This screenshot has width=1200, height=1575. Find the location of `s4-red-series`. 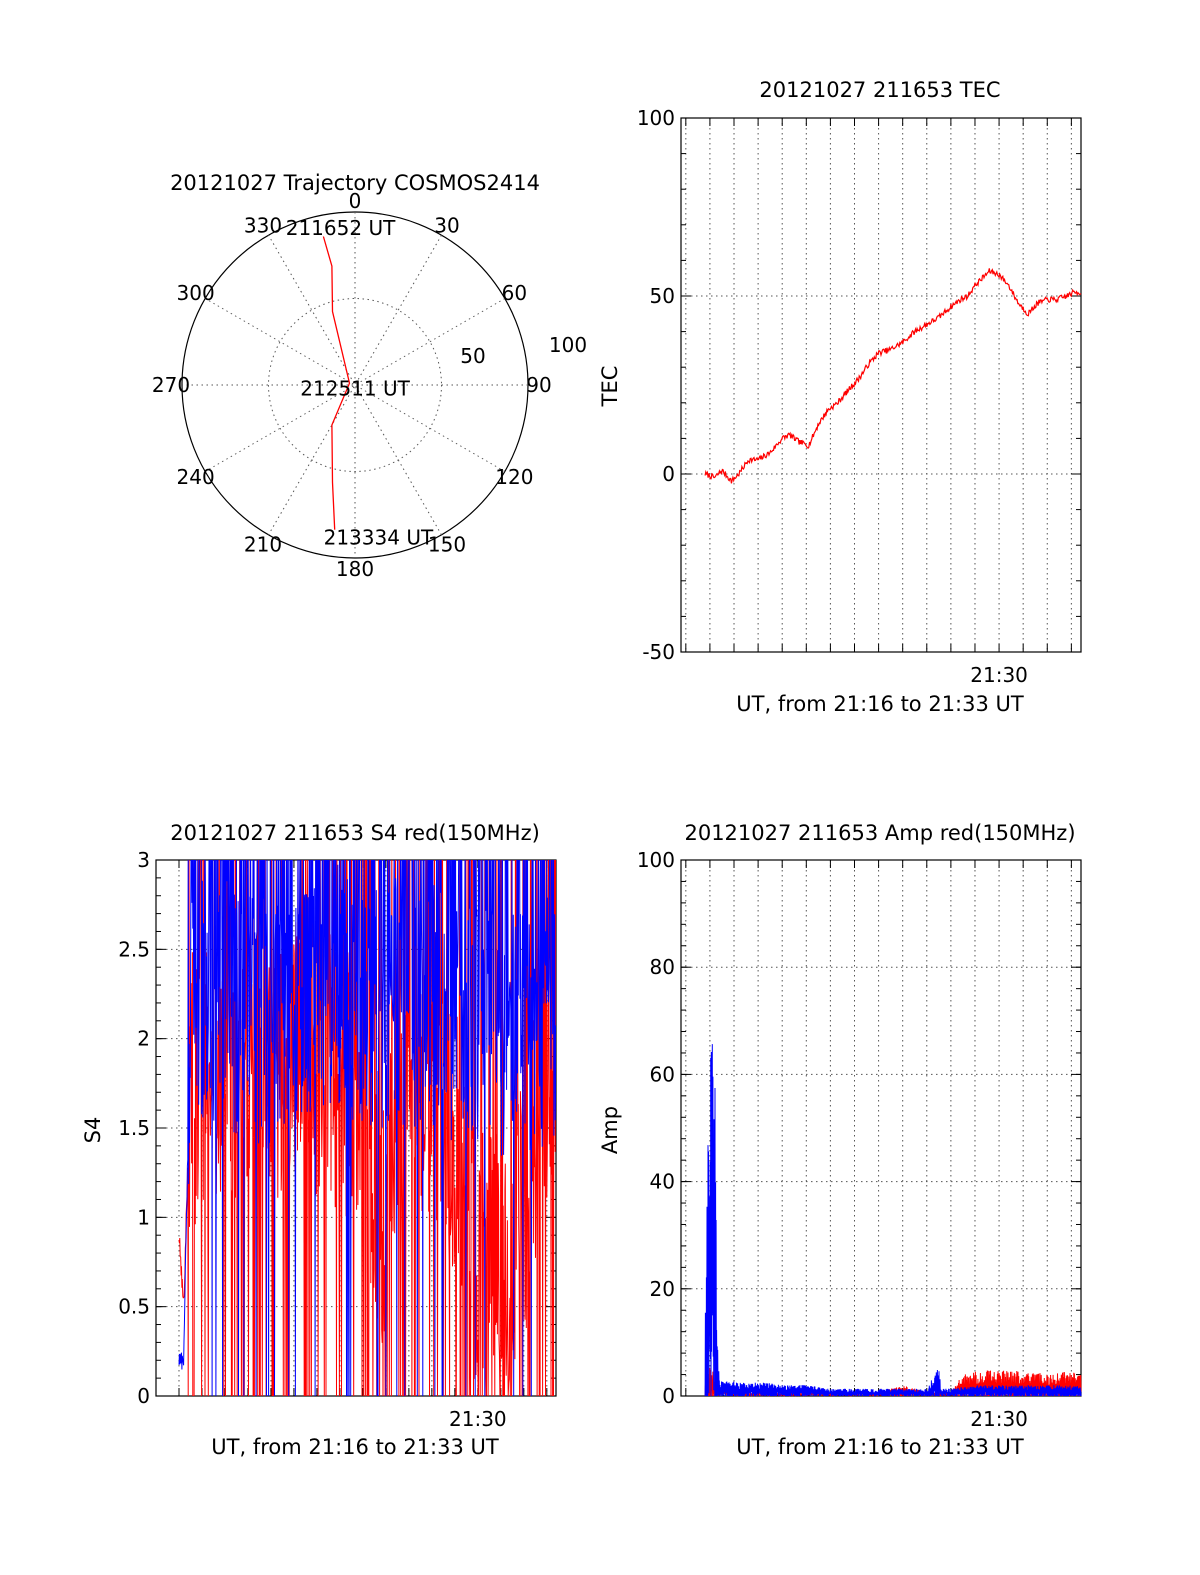

s4-red-series is located at coordinates (367, 1128).